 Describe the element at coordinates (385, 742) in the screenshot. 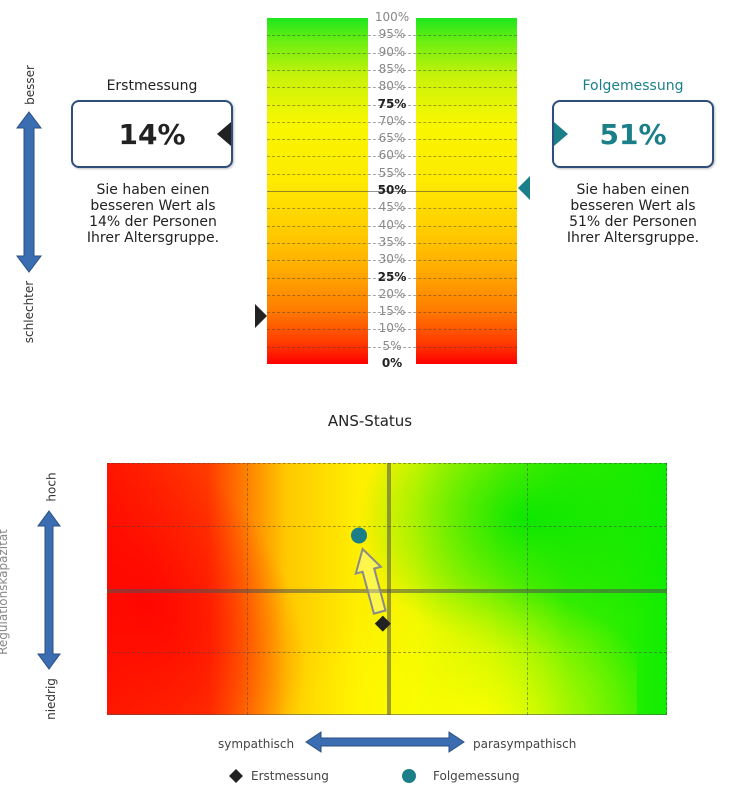

I see `horizontal-axis-arrow-icon` at that location.